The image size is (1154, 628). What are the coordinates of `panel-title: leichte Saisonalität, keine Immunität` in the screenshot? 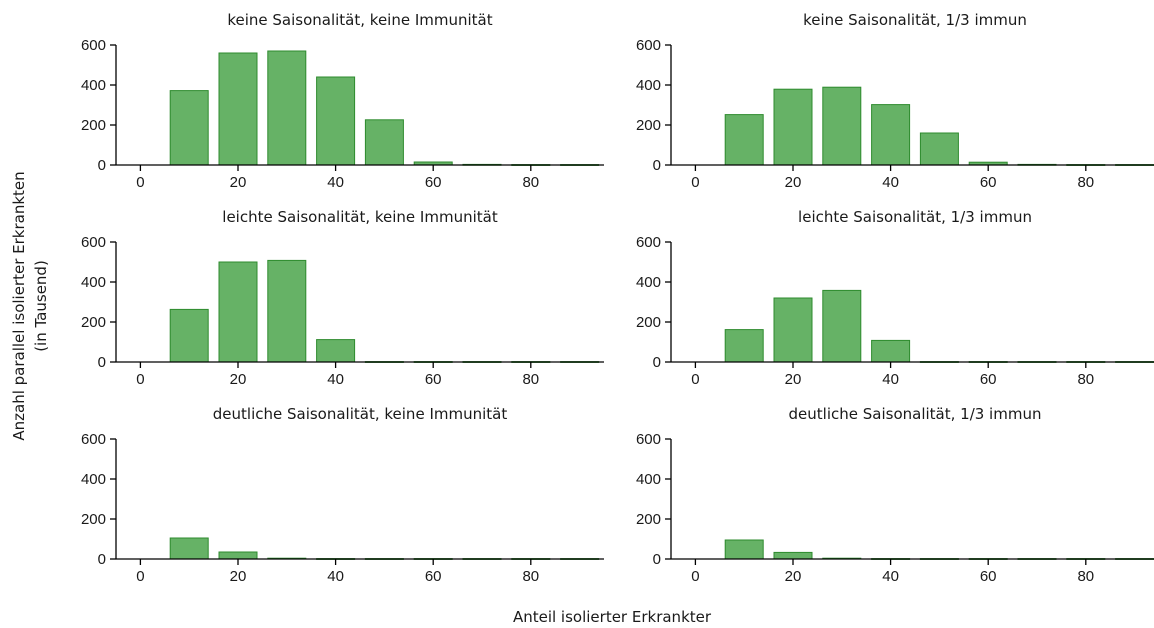 It's located at (360, 217).